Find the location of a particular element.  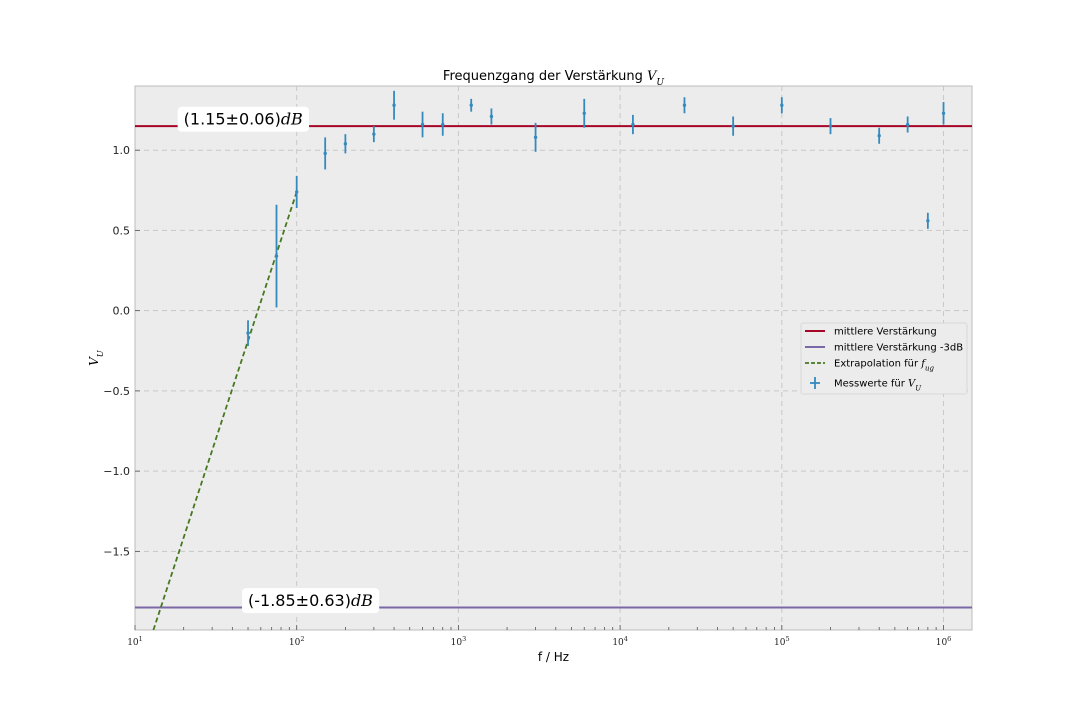

legend-label: mittlere Verstärkung is located at coordinates (885, 332).